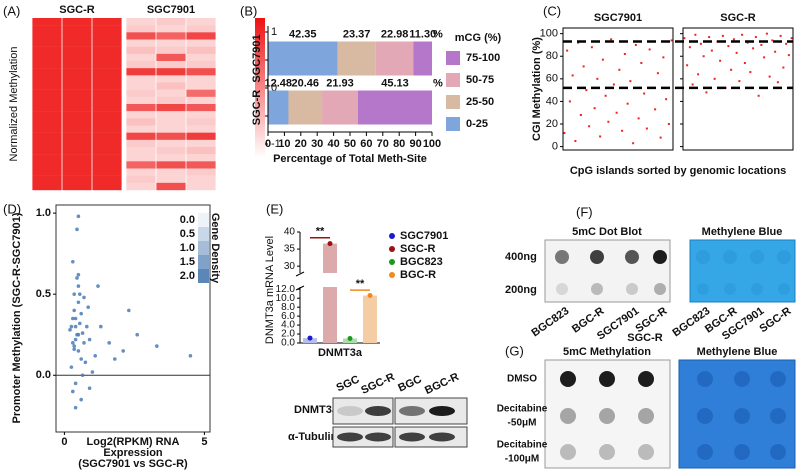 This screenshot has height=470, width=800. I want to click on y-tick-label: 2.0, so click(288, 334).